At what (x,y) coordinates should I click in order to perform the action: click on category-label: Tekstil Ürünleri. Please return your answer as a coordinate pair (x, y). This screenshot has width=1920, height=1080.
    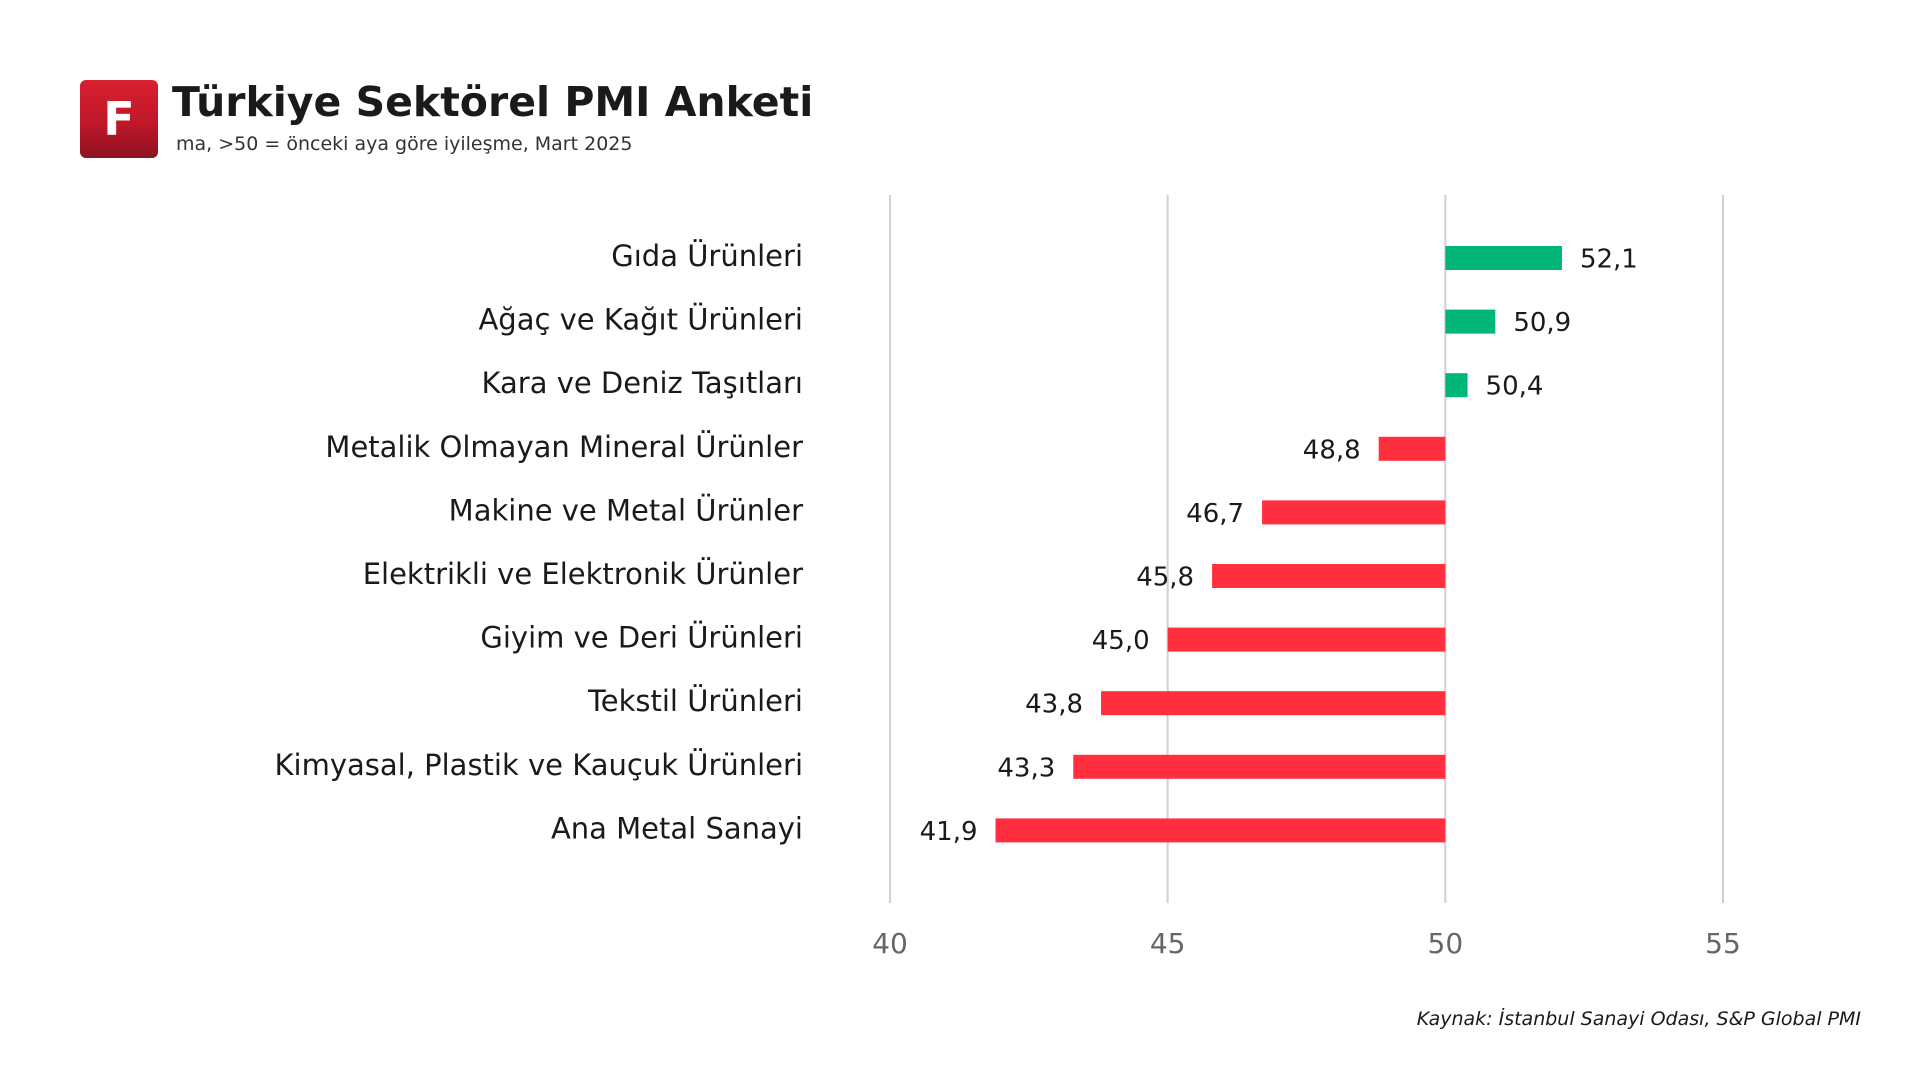
    Looking at the image, I should click on (695, 701).